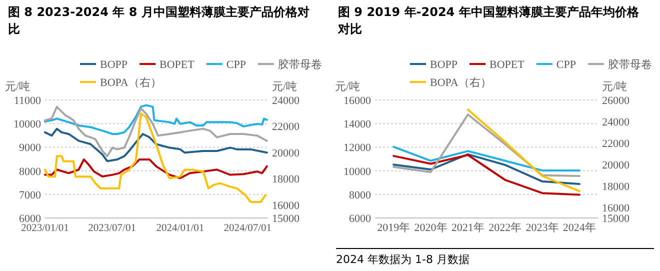 This screenshot has width=660, height=271. Describe the element at coordinates (30, 148) in the screenshot. I see `y-tick-label: 9000` at that location.